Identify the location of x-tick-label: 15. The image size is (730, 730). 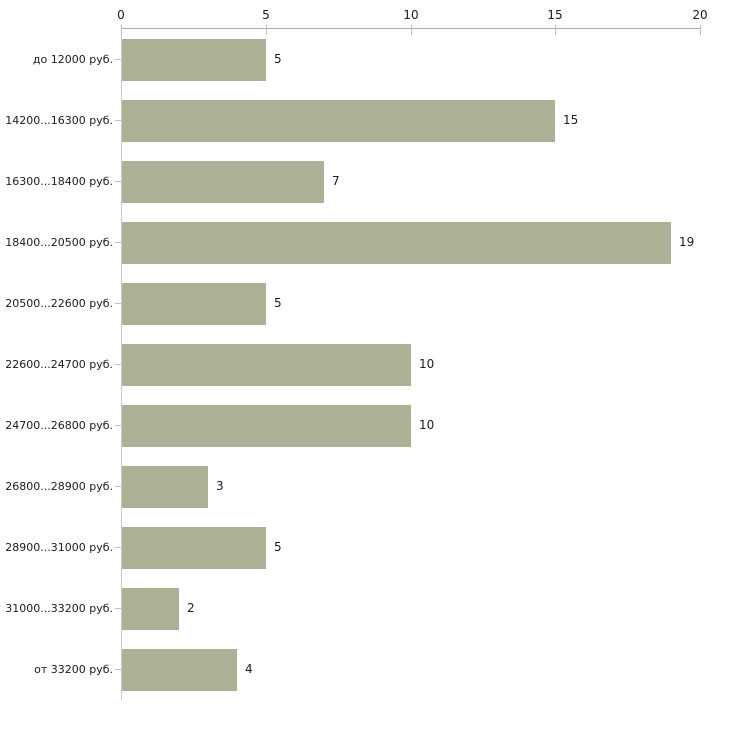
(555, 15).